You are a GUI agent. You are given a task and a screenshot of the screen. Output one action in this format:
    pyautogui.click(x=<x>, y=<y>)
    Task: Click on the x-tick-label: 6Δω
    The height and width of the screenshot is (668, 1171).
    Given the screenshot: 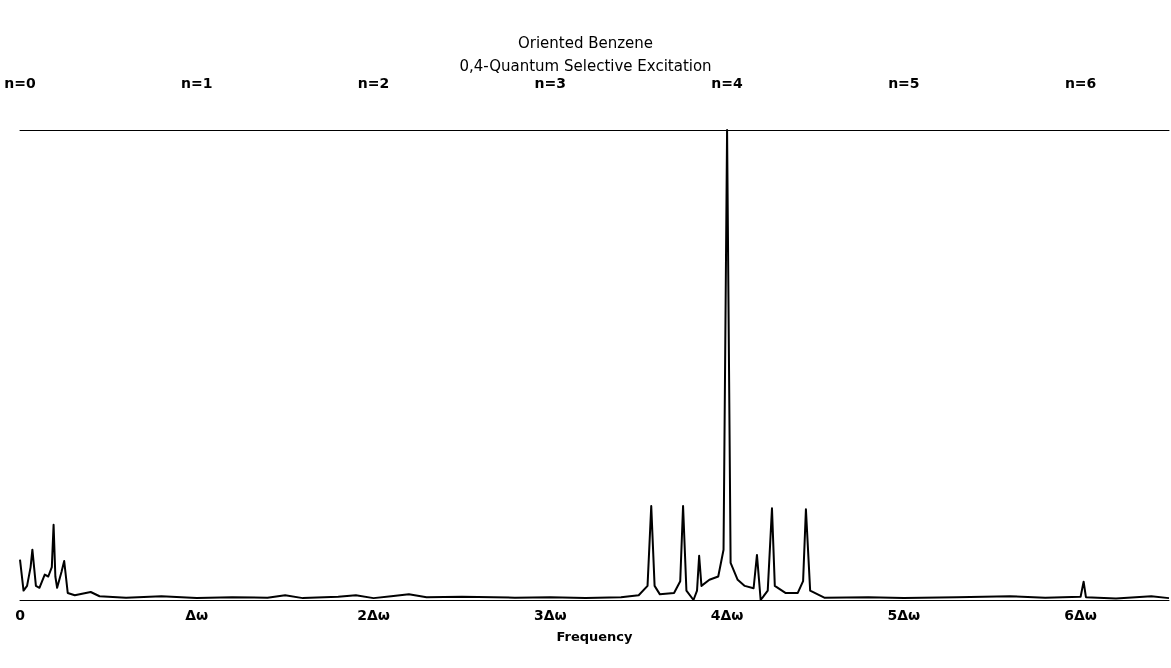 What is the action you would take?
    pyautogui.click(x=1080, y=615)
    